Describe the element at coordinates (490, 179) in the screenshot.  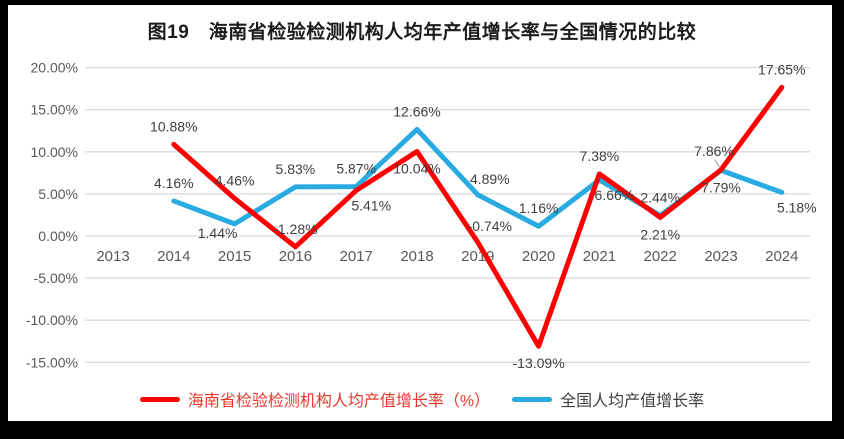
I see `data-label: 4.89%` at that location.